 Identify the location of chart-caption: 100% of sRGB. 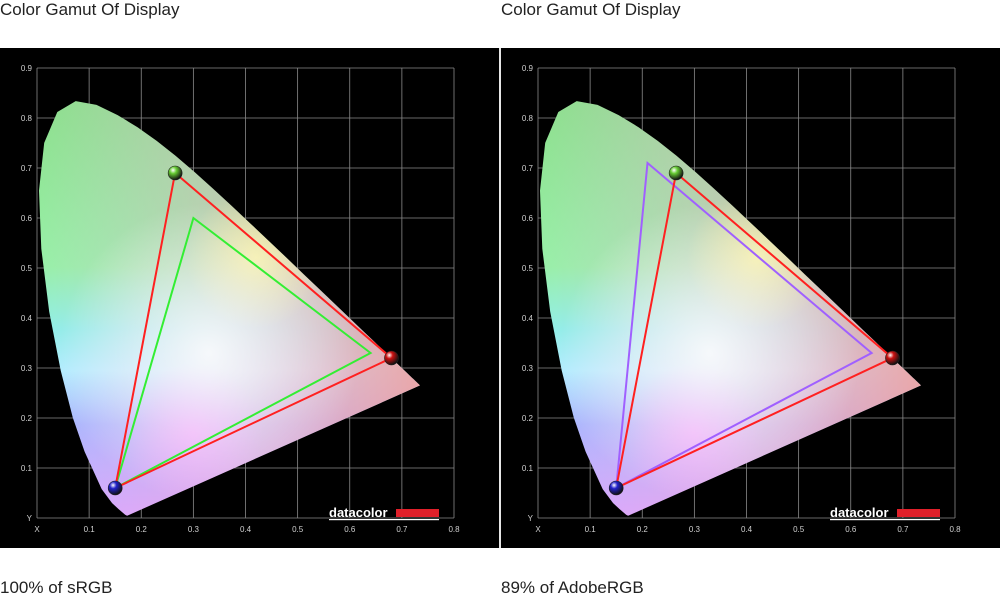
(56, 587).